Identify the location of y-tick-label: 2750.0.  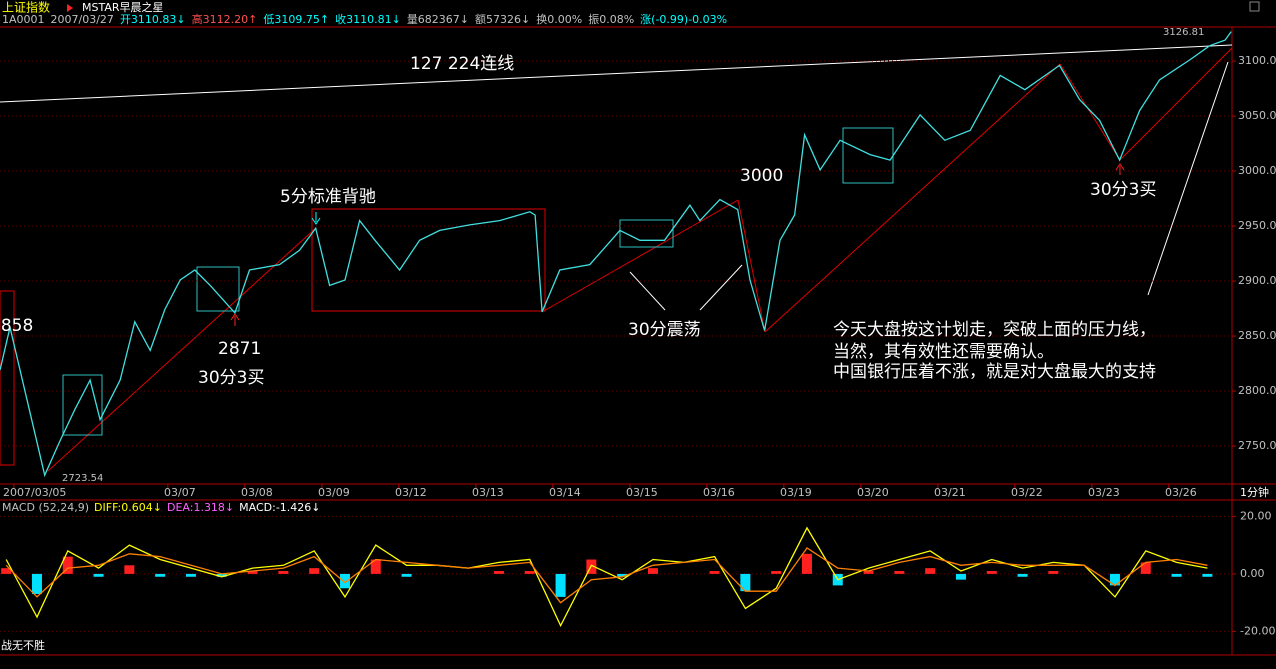
(1257, 445).